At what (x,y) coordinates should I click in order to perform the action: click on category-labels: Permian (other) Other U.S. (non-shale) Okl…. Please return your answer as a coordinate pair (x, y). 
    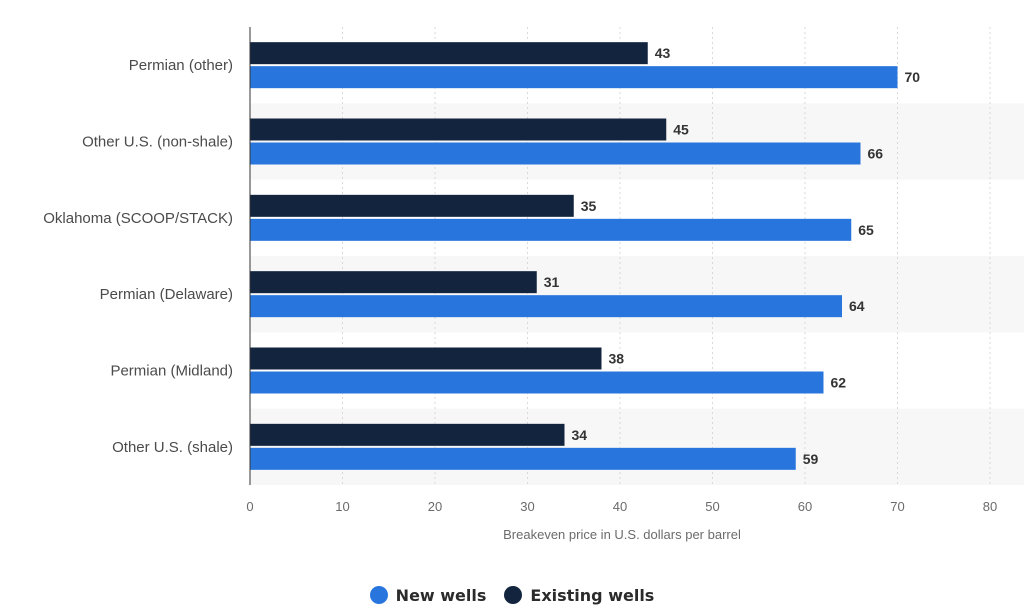
    Looking at the image, I should click on (138, 256).